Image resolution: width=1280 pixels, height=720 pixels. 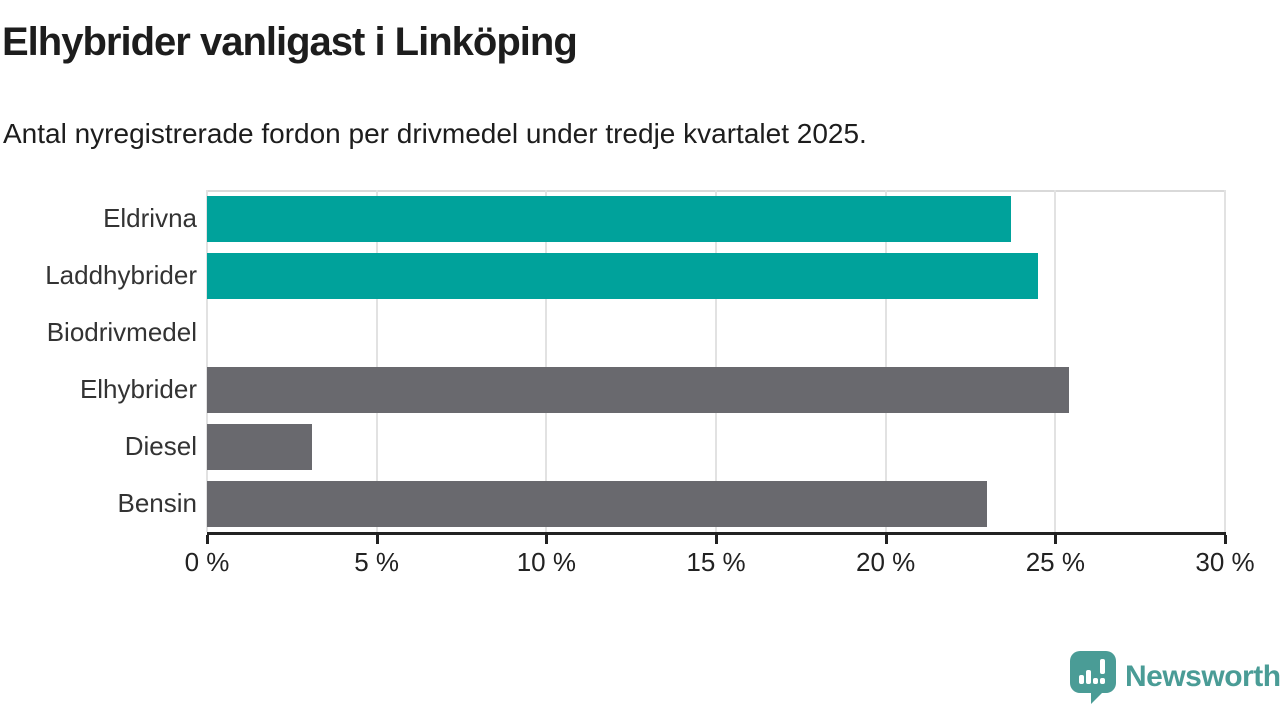 What do you see at coordinates (546, 562) in the screenshot?
I see `x-axis-tick-label: 10 %` at bounding box center [546, 562].